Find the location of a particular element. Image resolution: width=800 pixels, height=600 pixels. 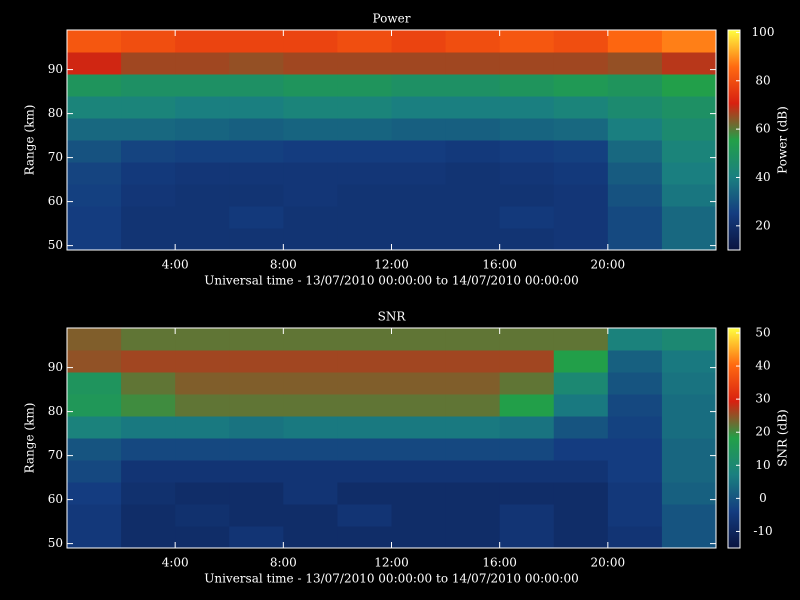

colorbar-tick-label: 0 is located at coordinates (763, 498).